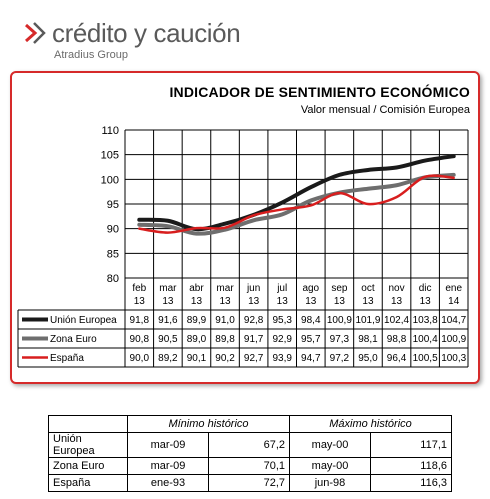 This screenshot has height=499, width=490. Describe the element at coordinates (73, 339) in the screenshot. I see `legend-label: Zona Euro` at that location.